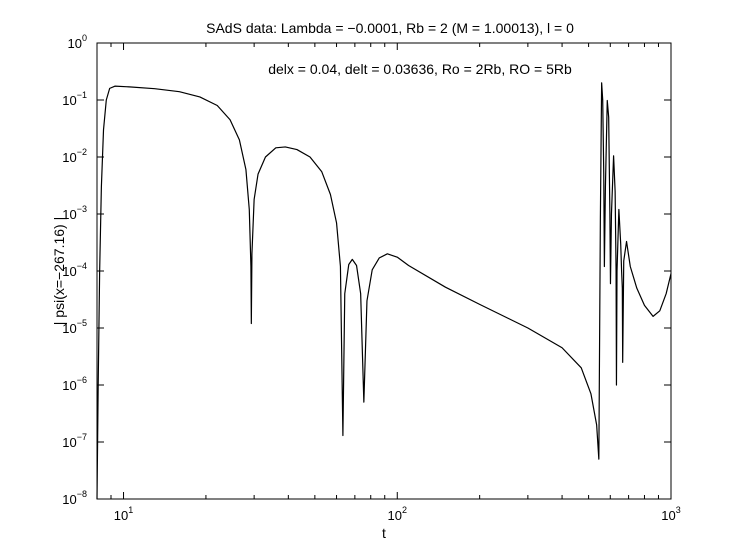 The image size is (747, 545). What do you see at coordinates (384, 533) in the screenshot?
I see `x-axis-label: t` at bounding box center [384, 533].